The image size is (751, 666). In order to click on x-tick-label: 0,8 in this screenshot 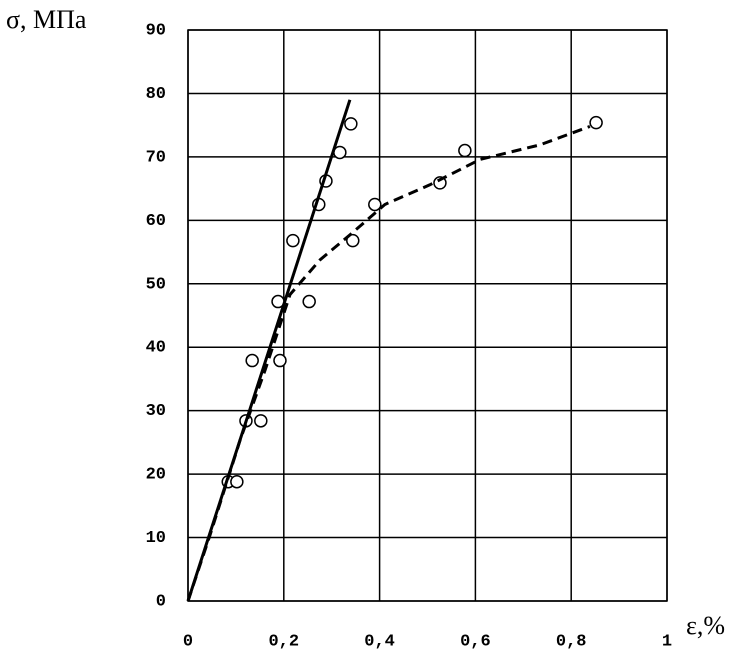, I will do `click(571, 641)`.